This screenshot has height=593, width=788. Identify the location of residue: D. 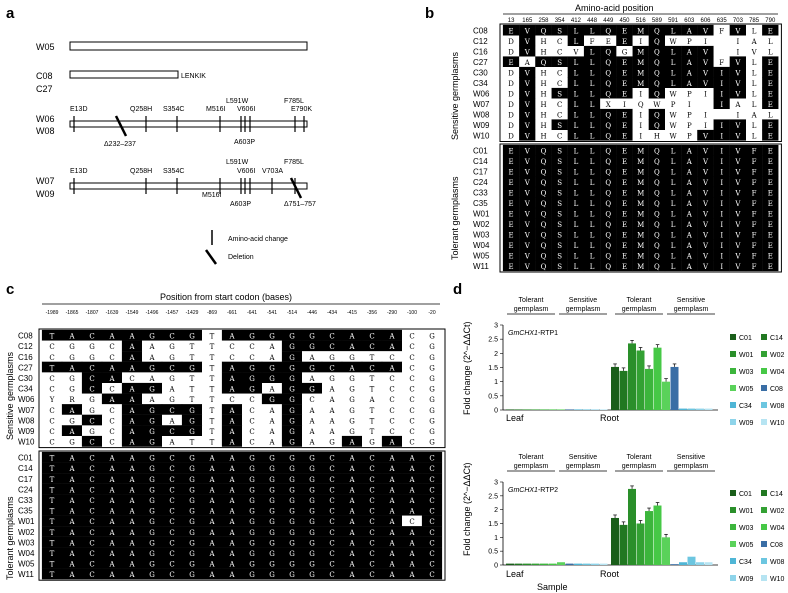
(511, 116).